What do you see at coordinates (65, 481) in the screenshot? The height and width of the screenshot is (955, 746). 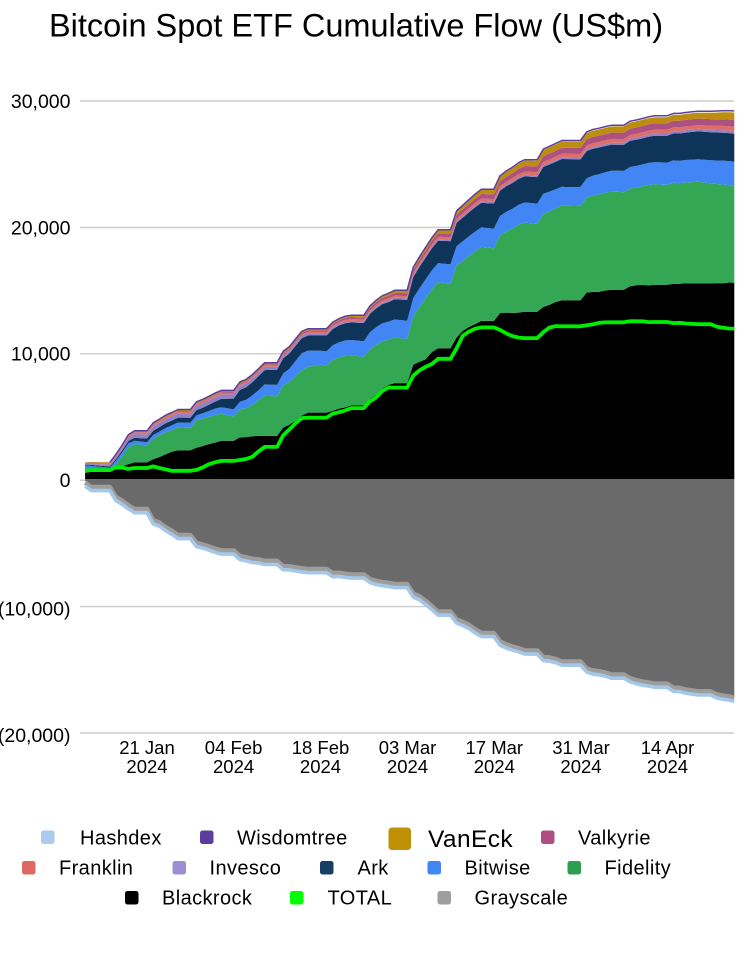 I see `svg-text: 0` at bounding box center [65, 481].